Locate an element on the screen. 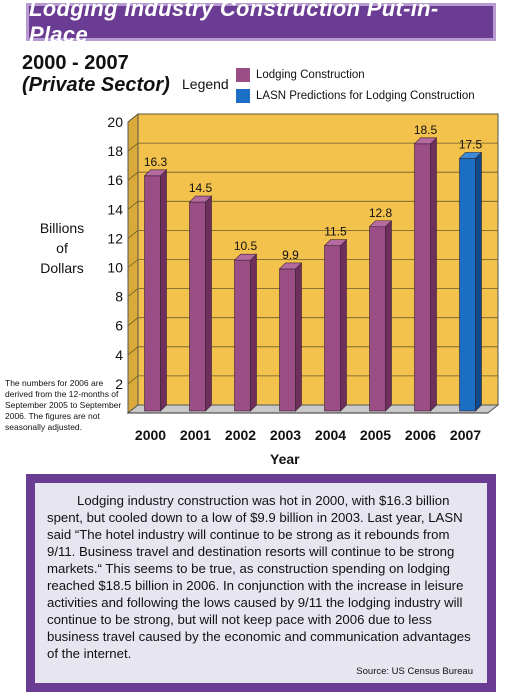 The image size is (515, 700). y-tick-label: 12 is located at coordinates (115, 238).